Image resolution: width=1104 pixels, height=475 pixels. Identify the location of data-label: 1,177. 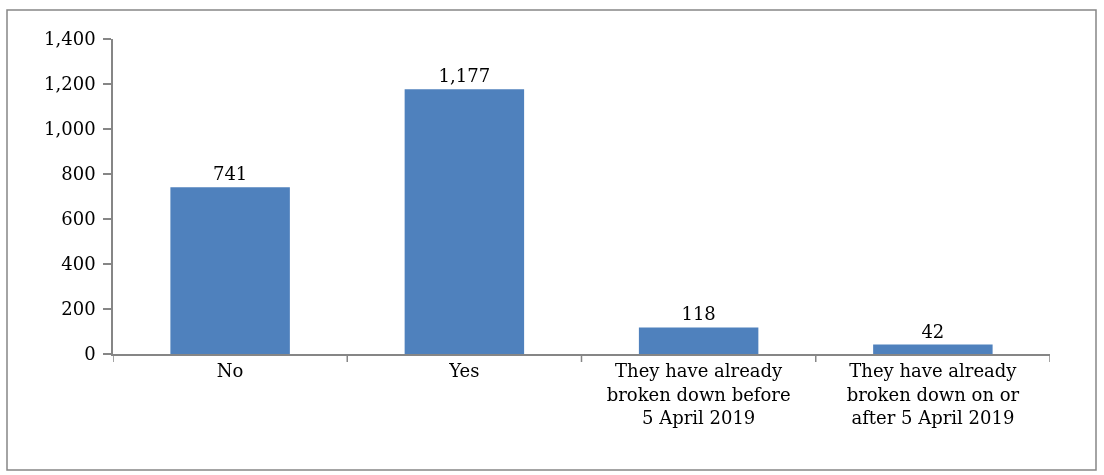
(464, 76).